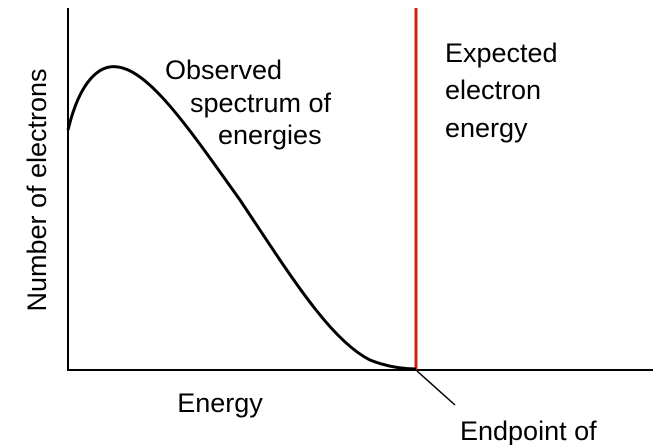  What do you see at coordinates (220, 403) in the screenshot?
I see `x-axis-label: Energy` at bounding box center [220, 403].